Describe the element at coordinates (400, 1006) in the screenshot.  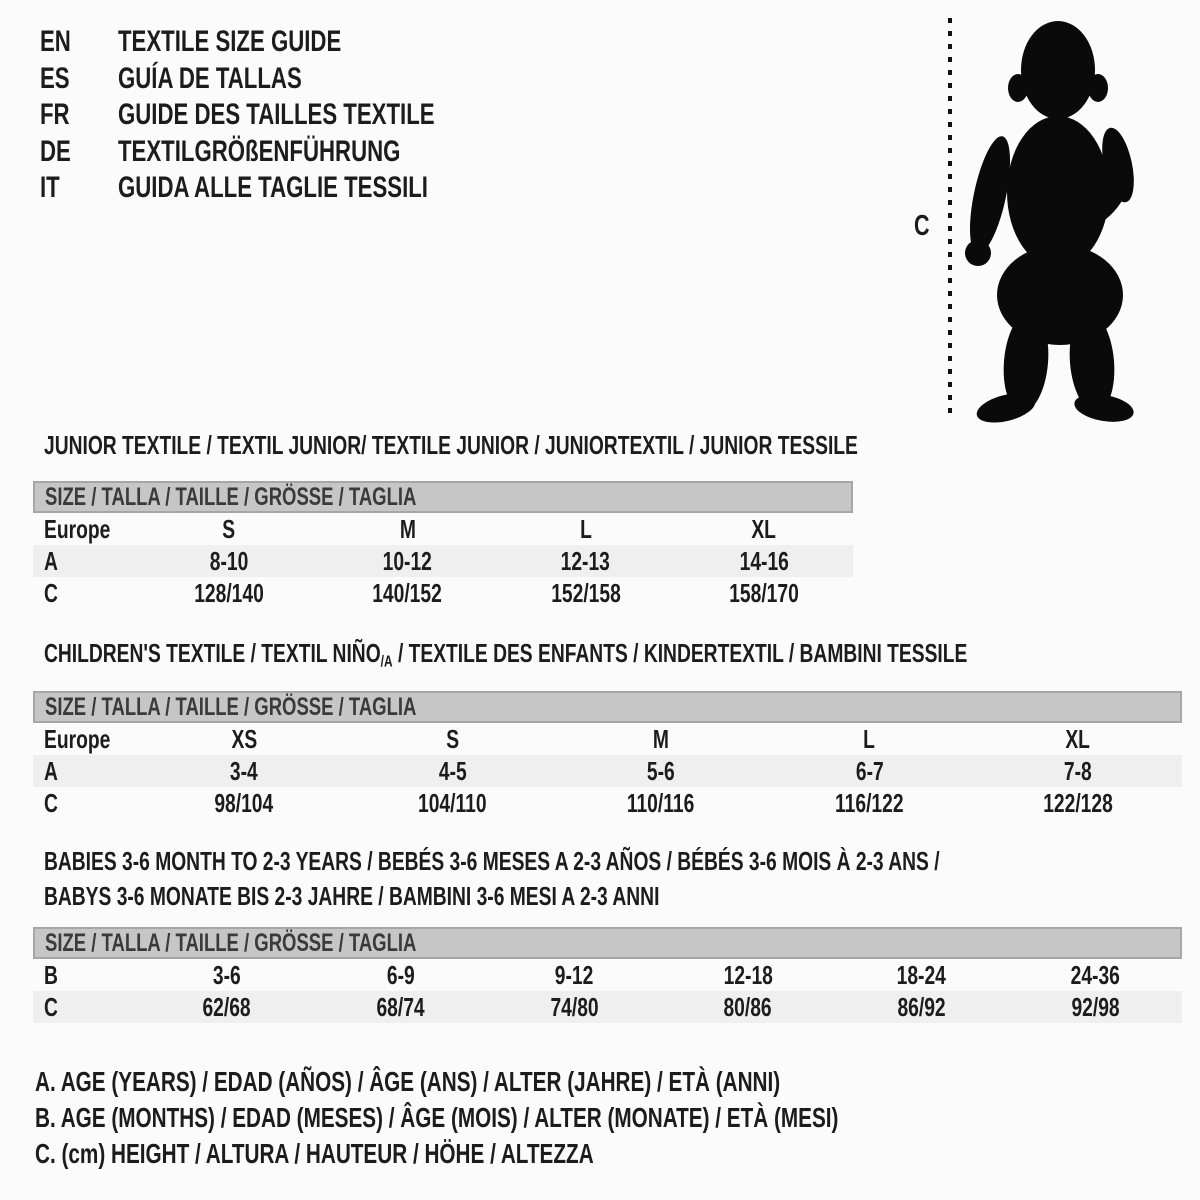
I see `table-cell: 68/74` at that location.